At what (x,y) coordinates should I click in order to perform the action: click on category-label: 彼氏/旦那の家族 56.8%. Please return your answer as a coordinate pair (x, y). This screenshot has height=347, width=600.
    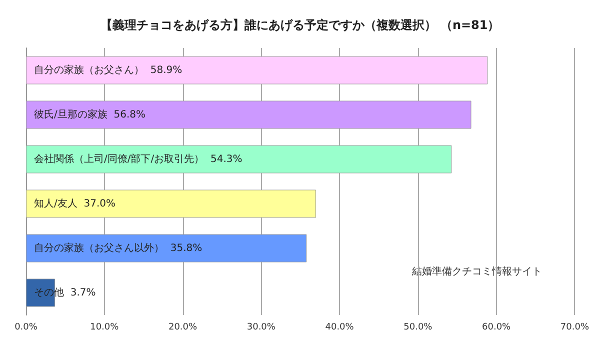
    Looking at the image, I should click on (90, 114).